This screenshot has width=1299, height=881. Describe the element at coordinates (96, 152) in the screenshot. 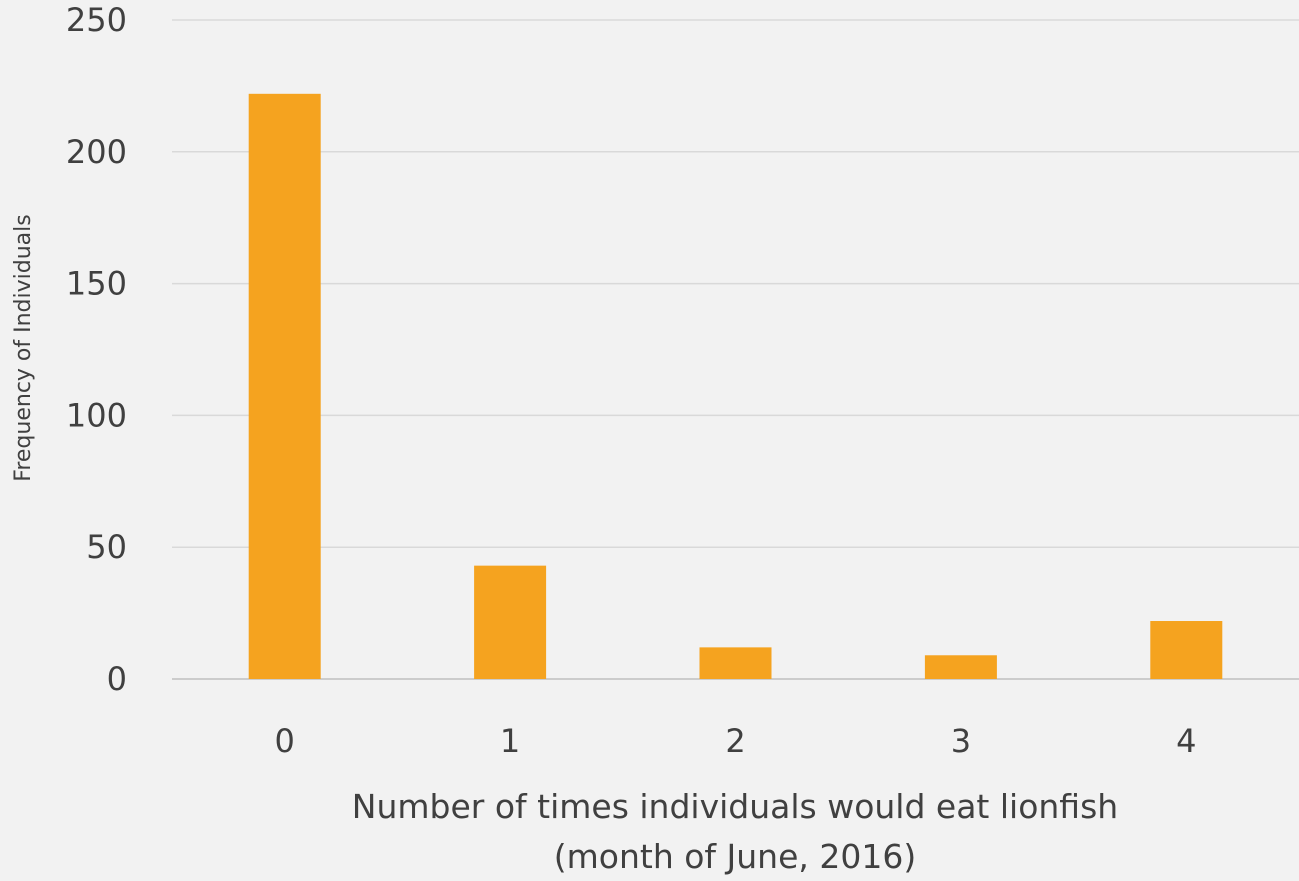

I see `y-tick-label: 200` at that location.